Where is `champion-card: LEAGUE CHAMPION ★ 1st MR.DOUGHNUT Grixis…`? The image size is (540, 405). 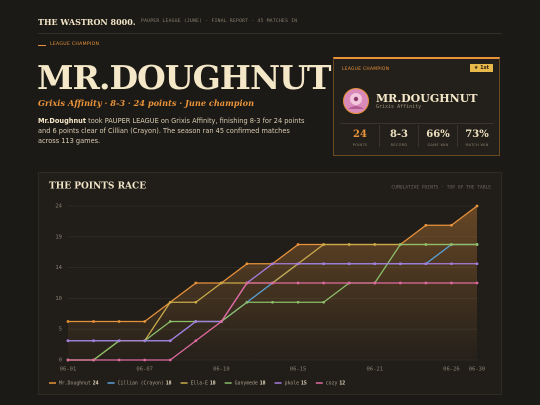 champion-card: LEAGUE CHAMPION ★ 1st MR.DOUGHNUT Grixis… is located at coordinates (416, 106).